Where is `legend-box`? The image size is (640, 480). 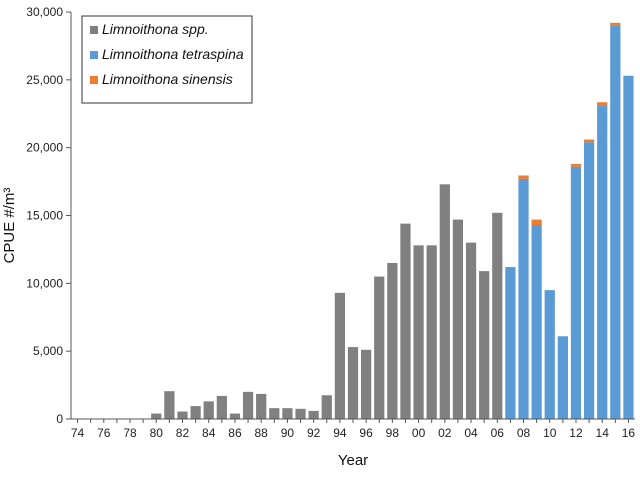
legend-box is located at coordinates (167, 59).